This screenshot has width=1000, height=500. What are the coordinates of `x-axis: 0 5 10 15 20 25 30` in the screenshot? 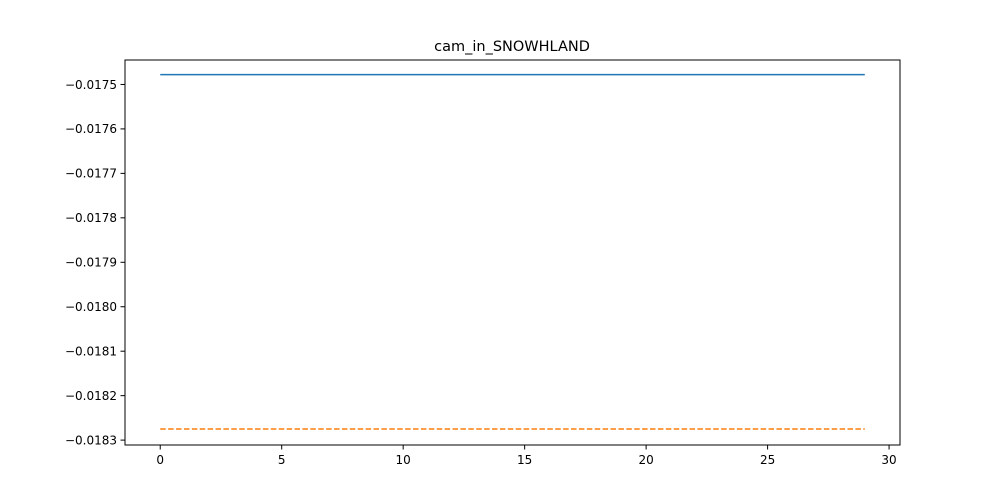 It's located at (526, 456).